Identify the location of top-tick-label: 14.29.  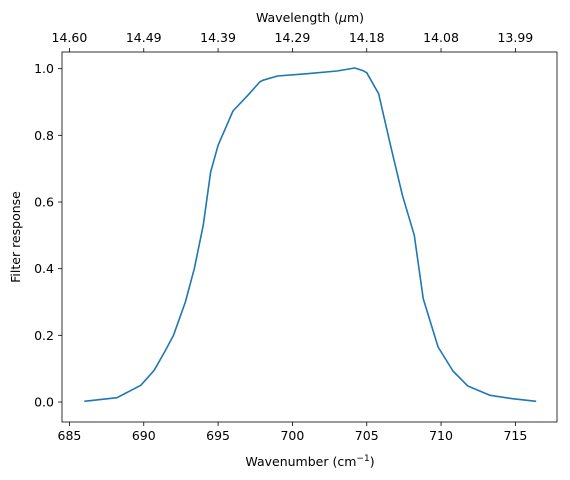
(293, 37).